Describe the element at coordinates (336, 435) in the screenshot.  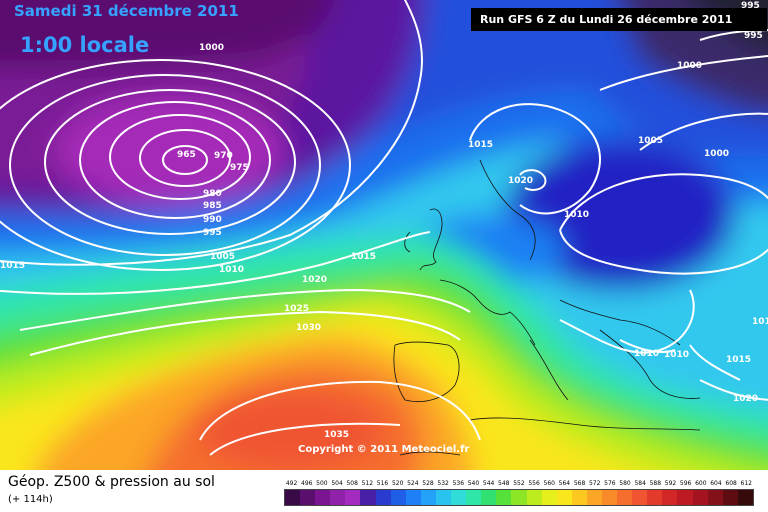
I see `pressure-label: 1035` at that location.